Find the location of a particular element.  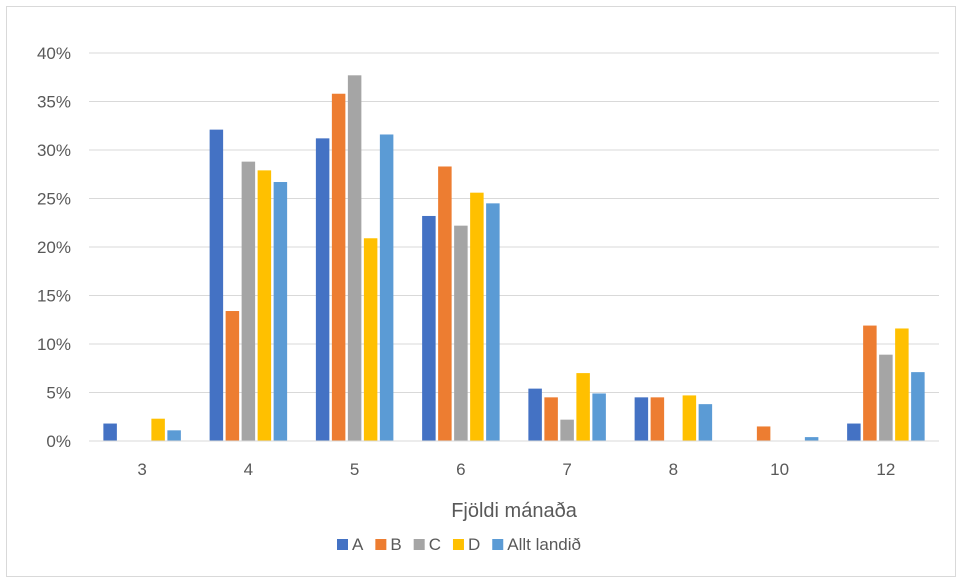

bar-8-a is located at coordinates (641, 419).